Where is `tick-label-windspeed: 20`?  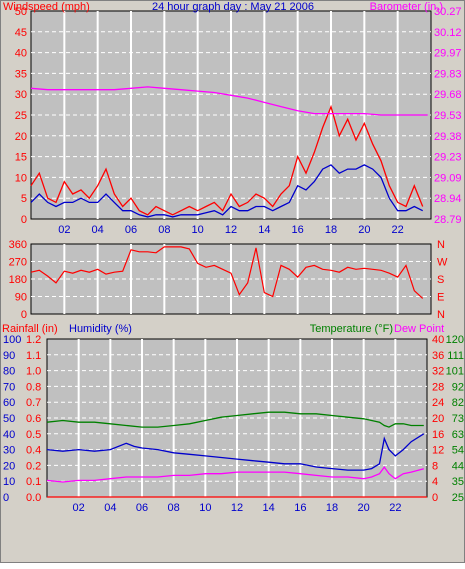
tick-label-windspeed: 20 is located at coordinates (21, 137).